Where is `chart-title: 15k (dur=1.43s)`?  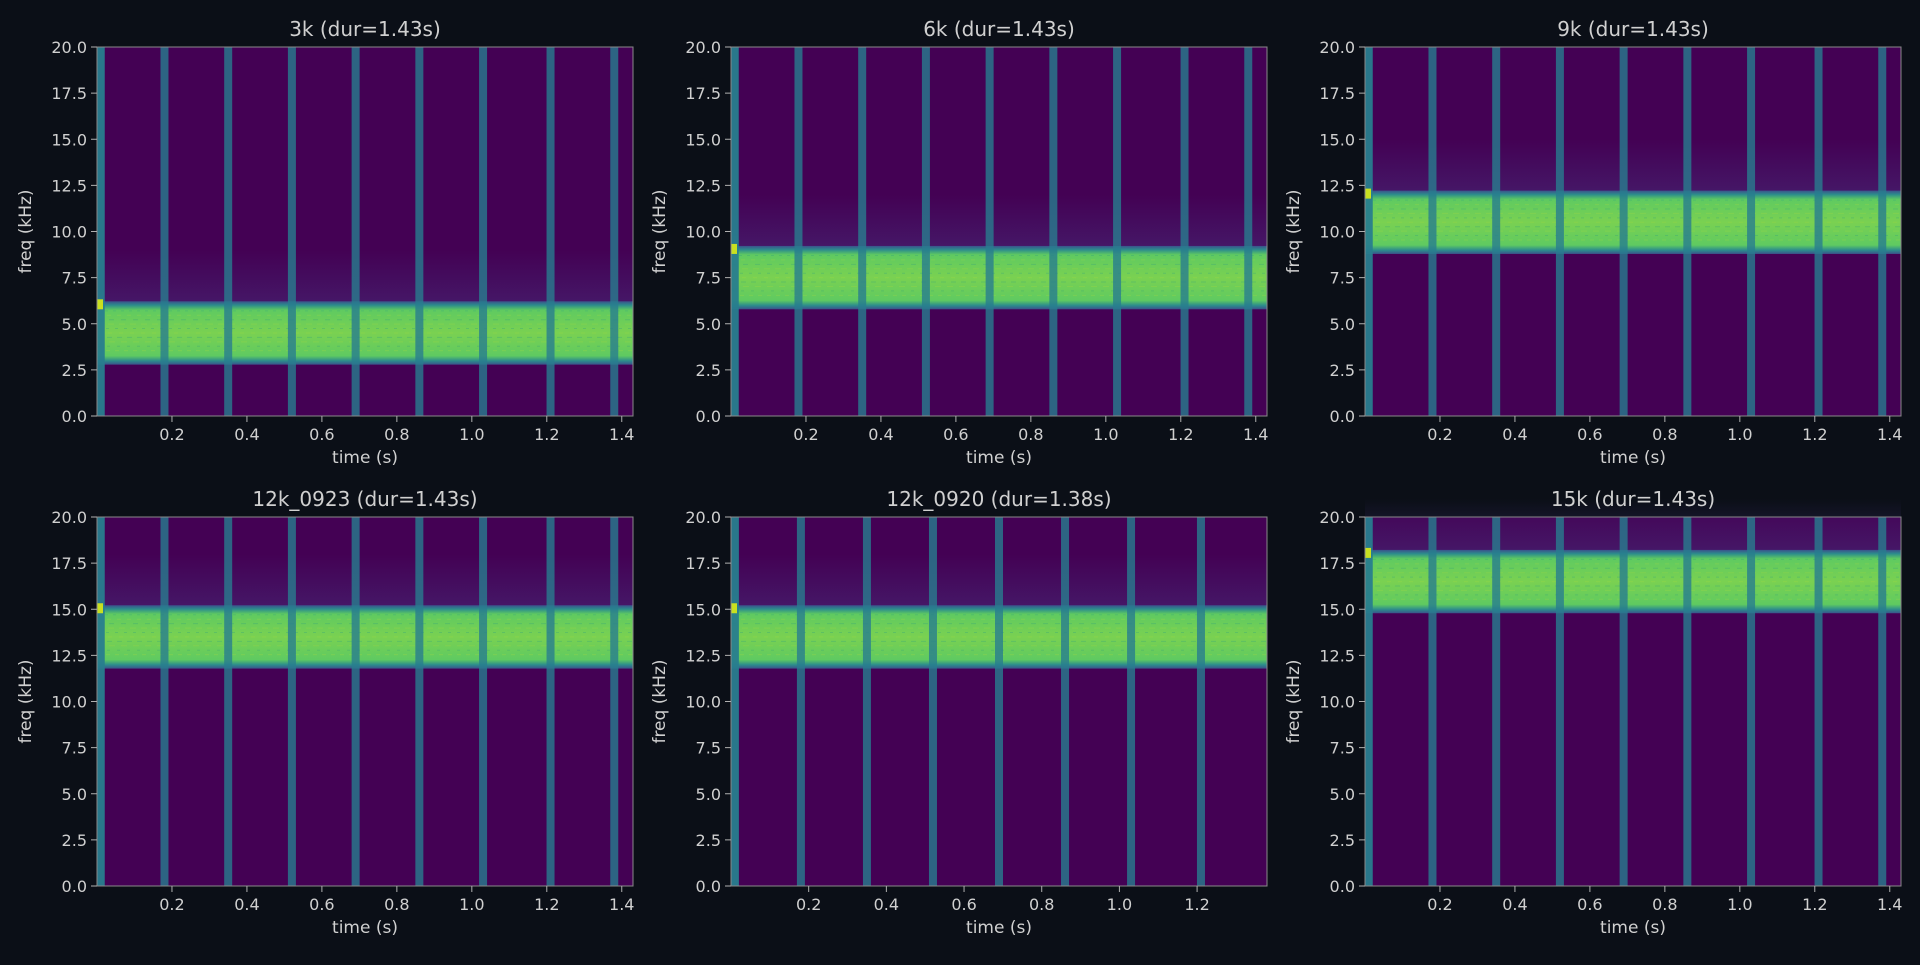 chart-title: 15k (dur=1.43s) is located at coordinates (1633, 499).